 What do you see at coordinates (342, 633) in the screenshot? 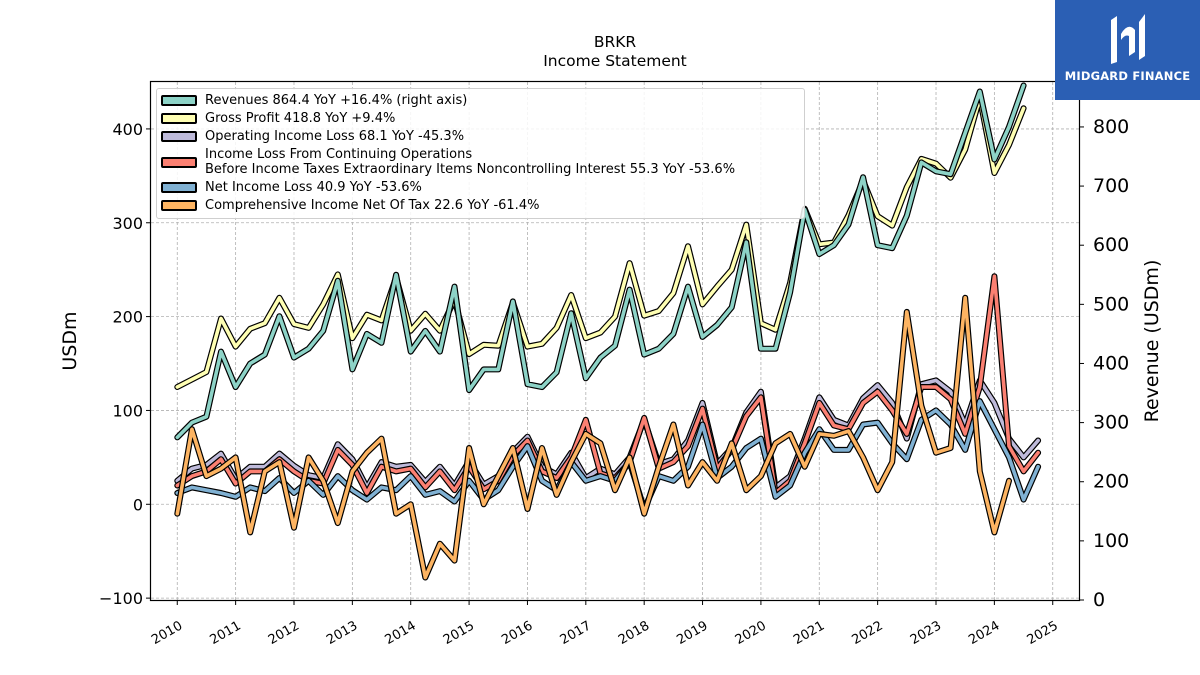
I see `x-tick-label: 2013` at bounding box center [342, 633].